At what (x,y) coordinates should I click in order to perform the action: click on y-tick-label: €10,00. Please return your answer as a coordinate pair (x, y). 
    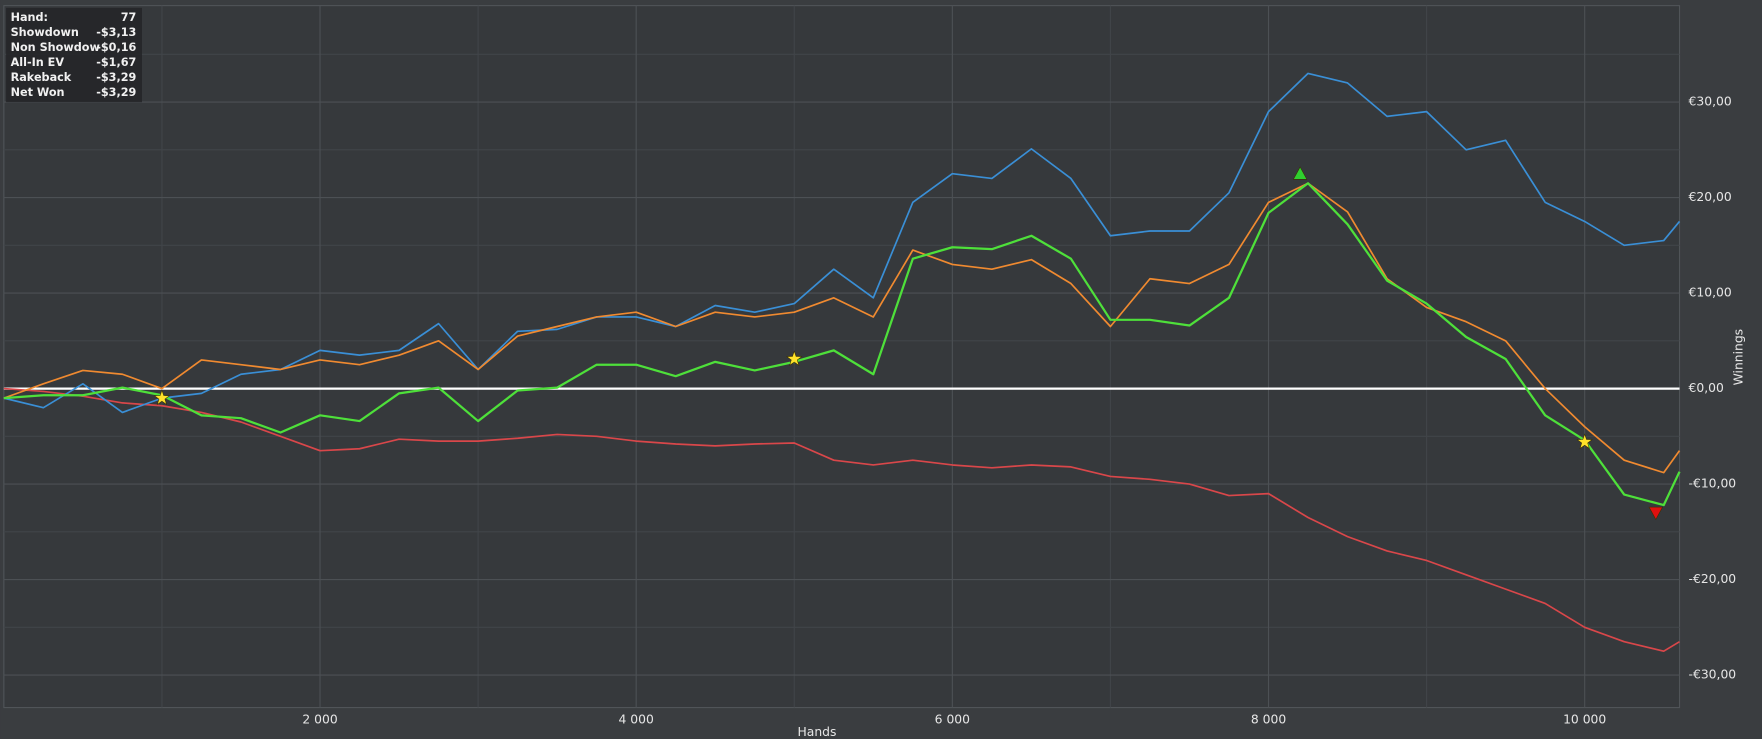
    Looking at the image, I should click on (1710, 293).